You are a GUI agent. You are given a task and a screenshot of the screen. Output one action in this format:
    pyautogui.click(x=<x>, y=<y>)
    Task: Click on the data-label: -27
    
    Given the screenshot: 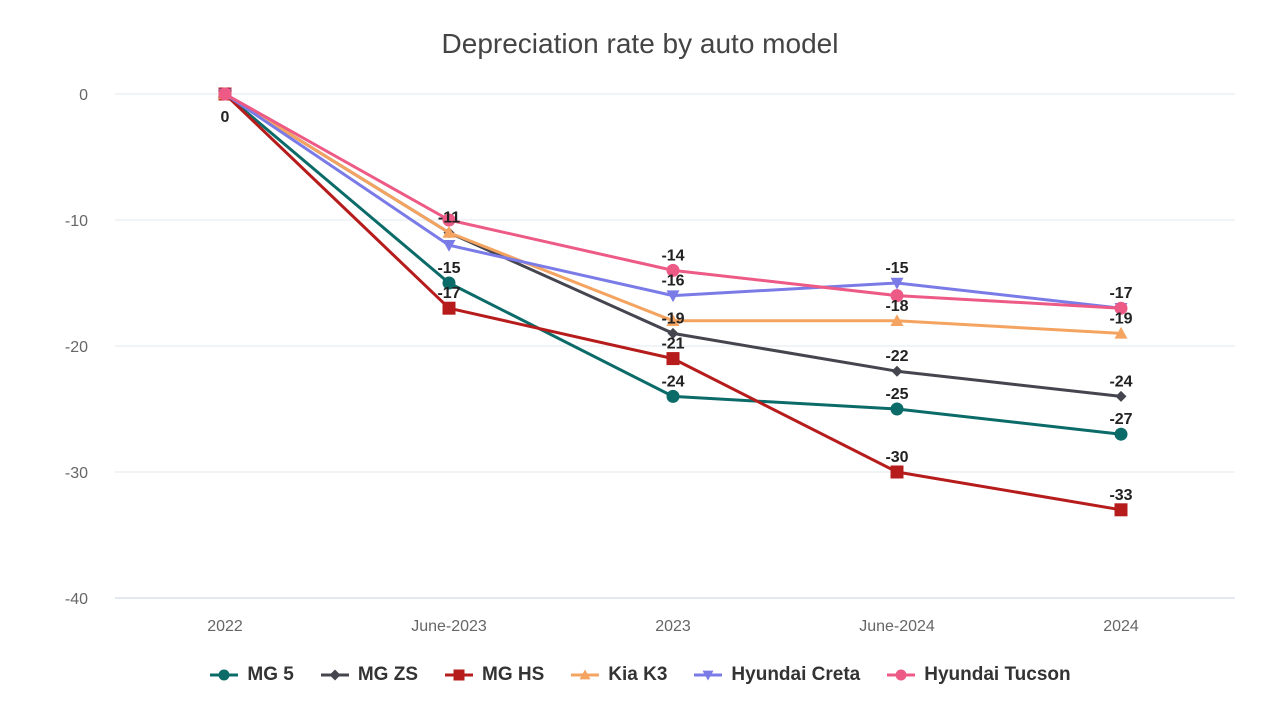 What is the action you would take?
    pyautogui.click(x=1120, y=419)
    